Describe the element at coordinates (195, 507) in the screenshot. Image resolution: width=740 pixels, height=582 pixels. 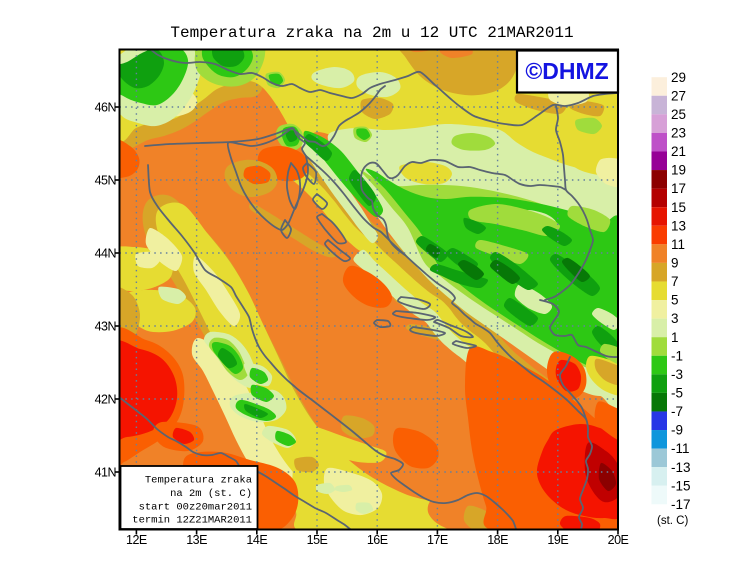
I see `svg-text: start 00z20mar2011` at that location.